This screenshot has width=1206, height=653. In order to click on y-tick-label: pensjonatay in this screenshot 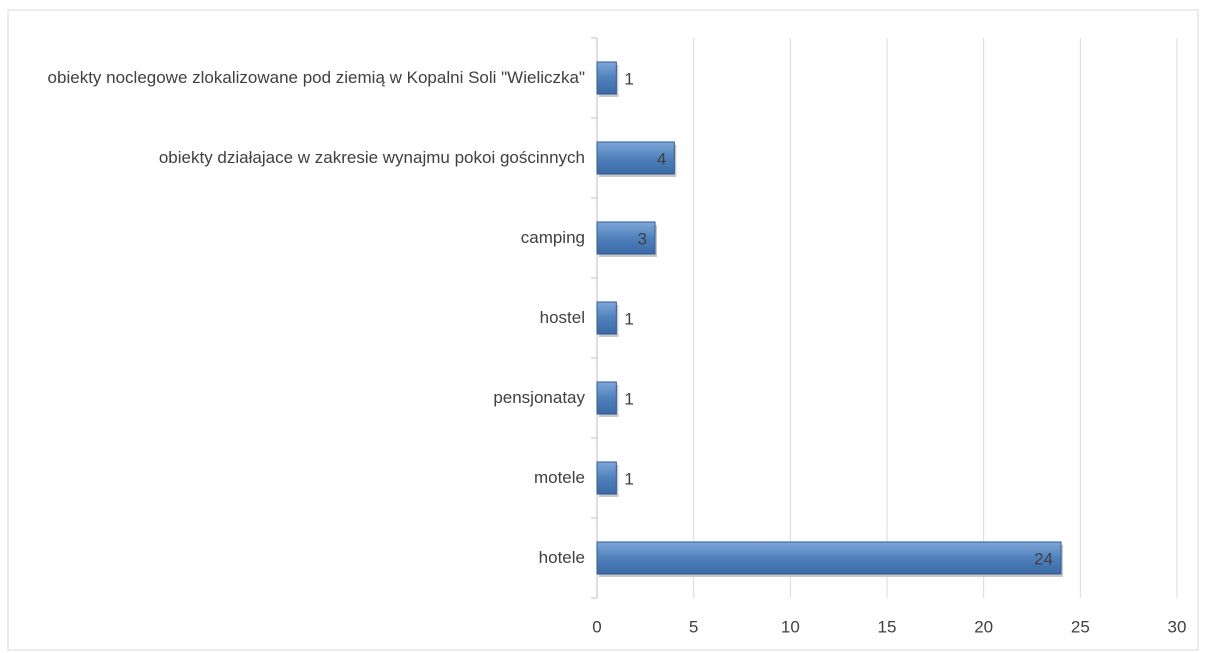, I will do `click(539, 397)`.